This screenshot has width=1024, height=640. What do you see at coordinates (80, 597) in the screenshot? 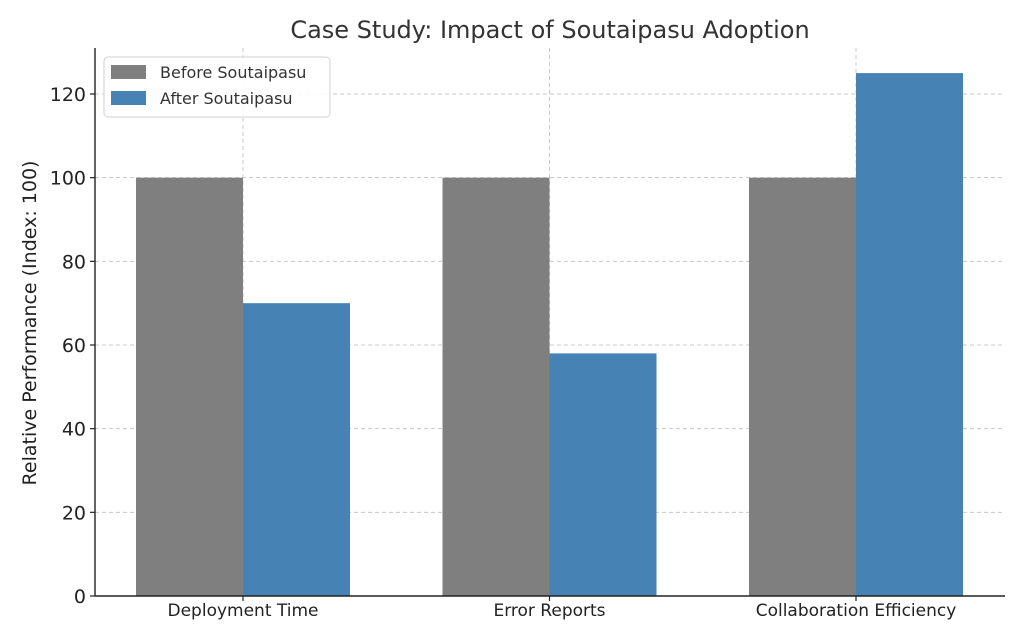
I see `y-tick-label: 0` at bounding box center [80, 597].